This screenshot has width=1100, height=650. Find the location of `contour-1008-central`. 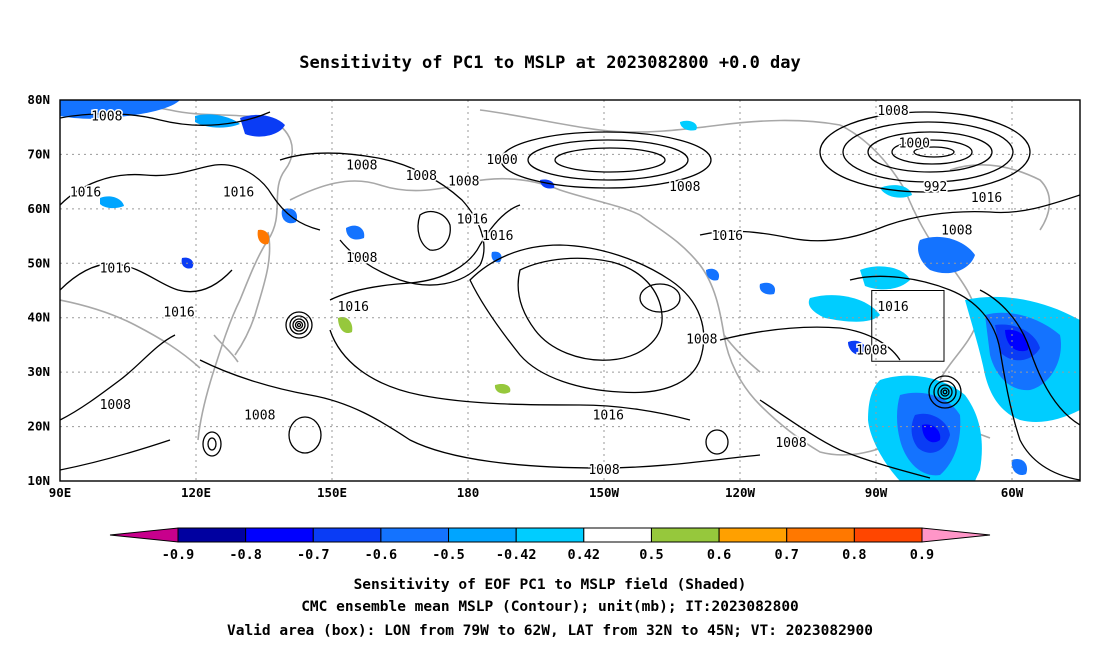

contour-1008-central is located at coordinates (845, 439).